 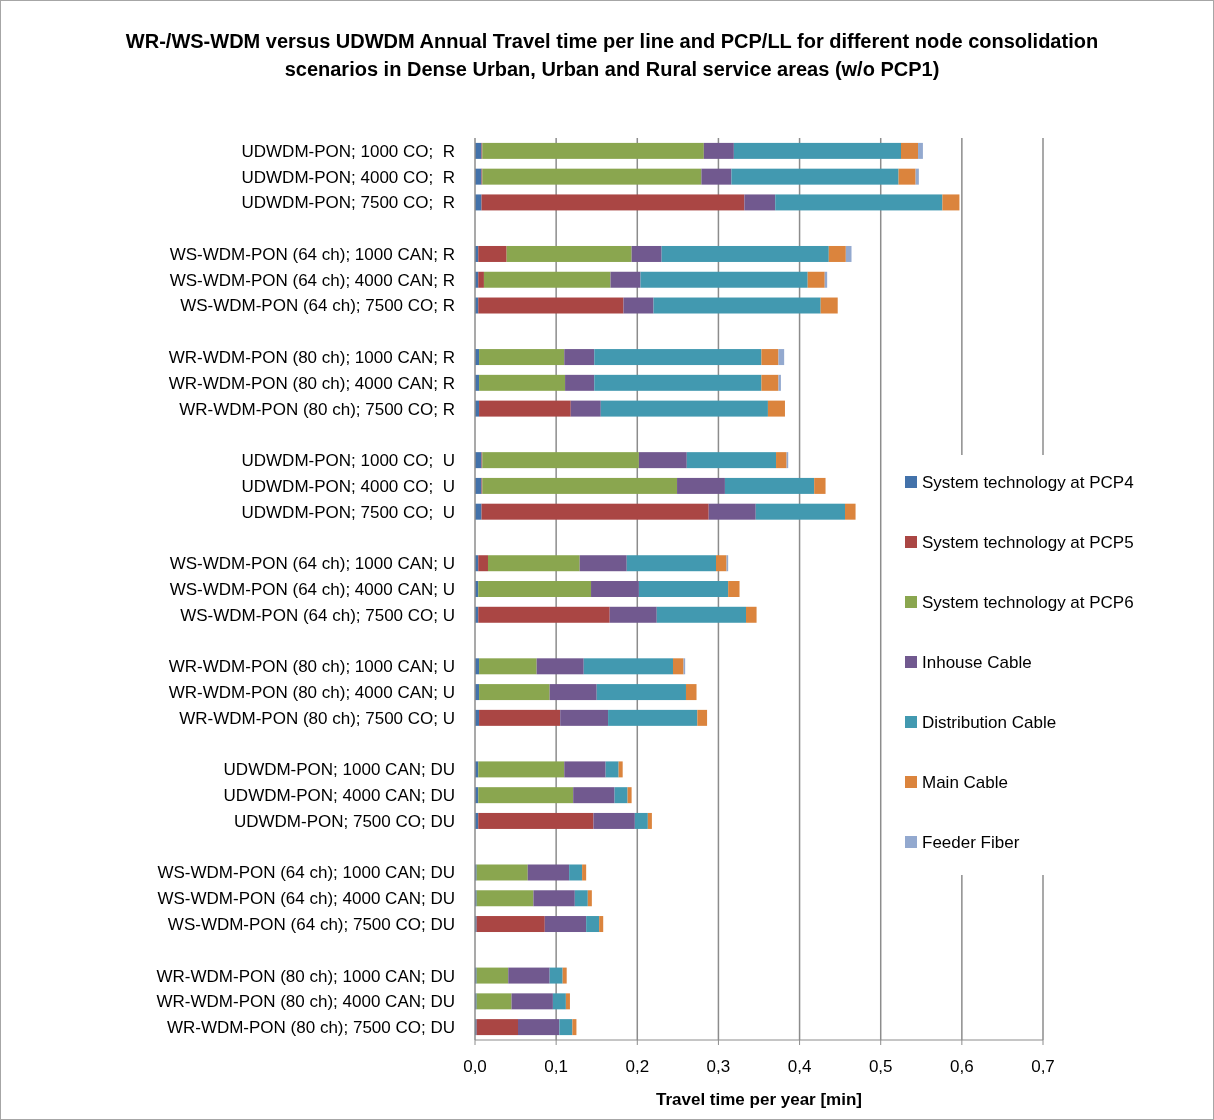 I want to click on x-tick-label: 0,5, so click(x=880, y=1066).